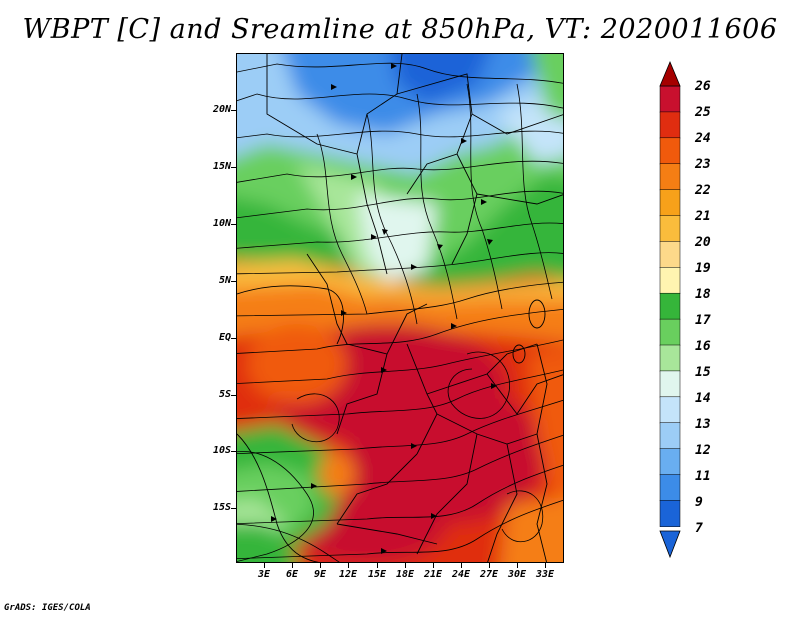  Describe the element at coordinates (703, 268) in the screenshot. I see `colorbar-label: 19` at that location.